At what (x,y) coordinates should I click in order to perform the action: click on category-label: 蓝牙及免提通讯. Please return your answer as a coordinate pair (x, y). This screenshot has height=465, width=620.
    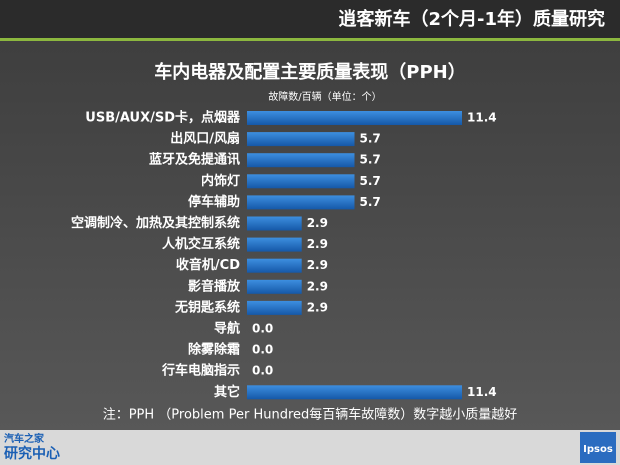
    Looking at the image, I should click on (194, 160).